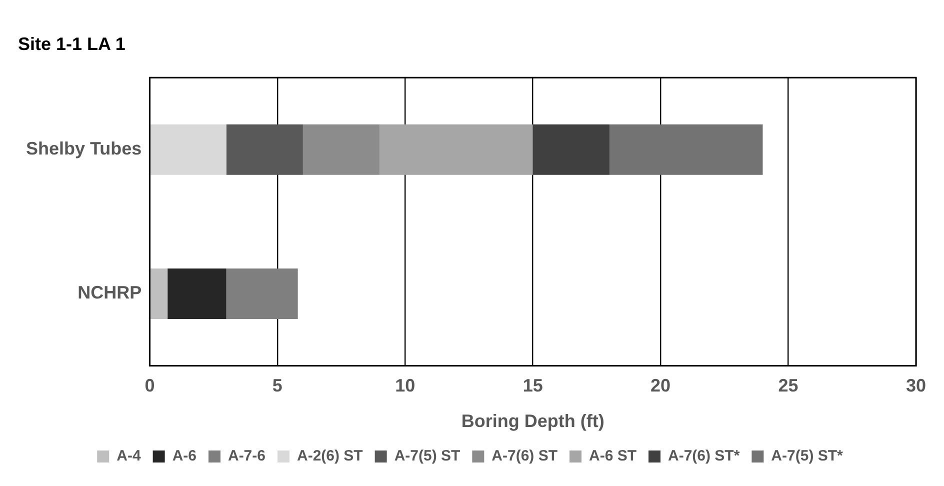 This screenshot has height=486, width=944. I want to click on legend-label: A-6 ST, so click(613, 456).